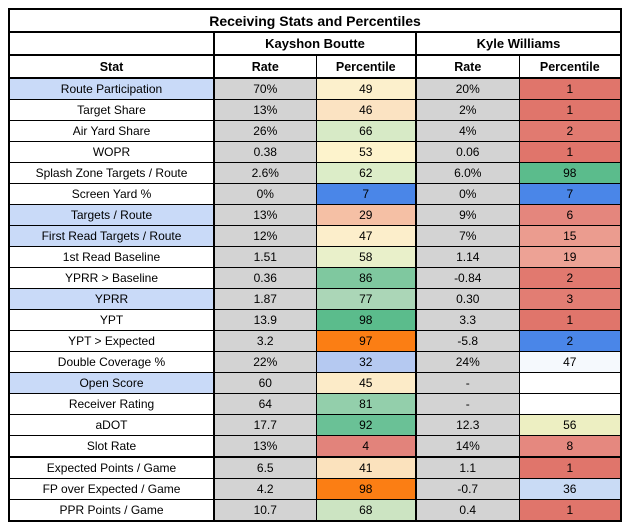  Describe the element at coordinates (111, 215) in the screenshot. I see `stat-name-cell: Targets / Route` at that location.